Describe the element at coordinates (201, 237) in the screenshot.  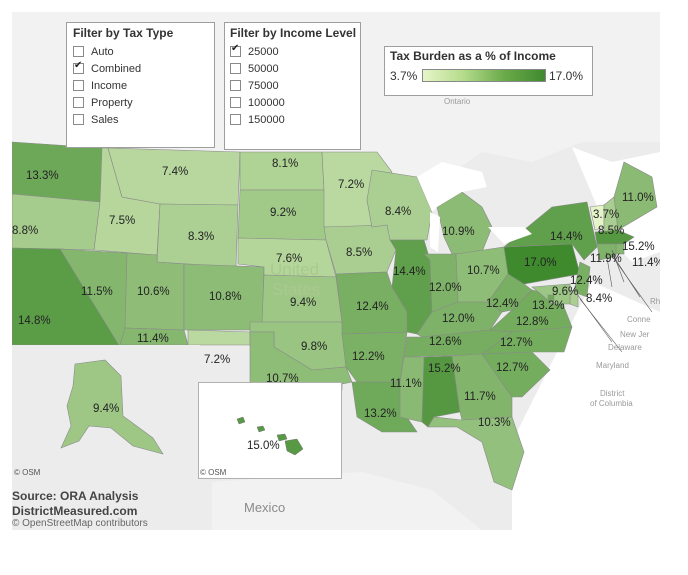
I see `state-label-wy: 8.3%` at that location.